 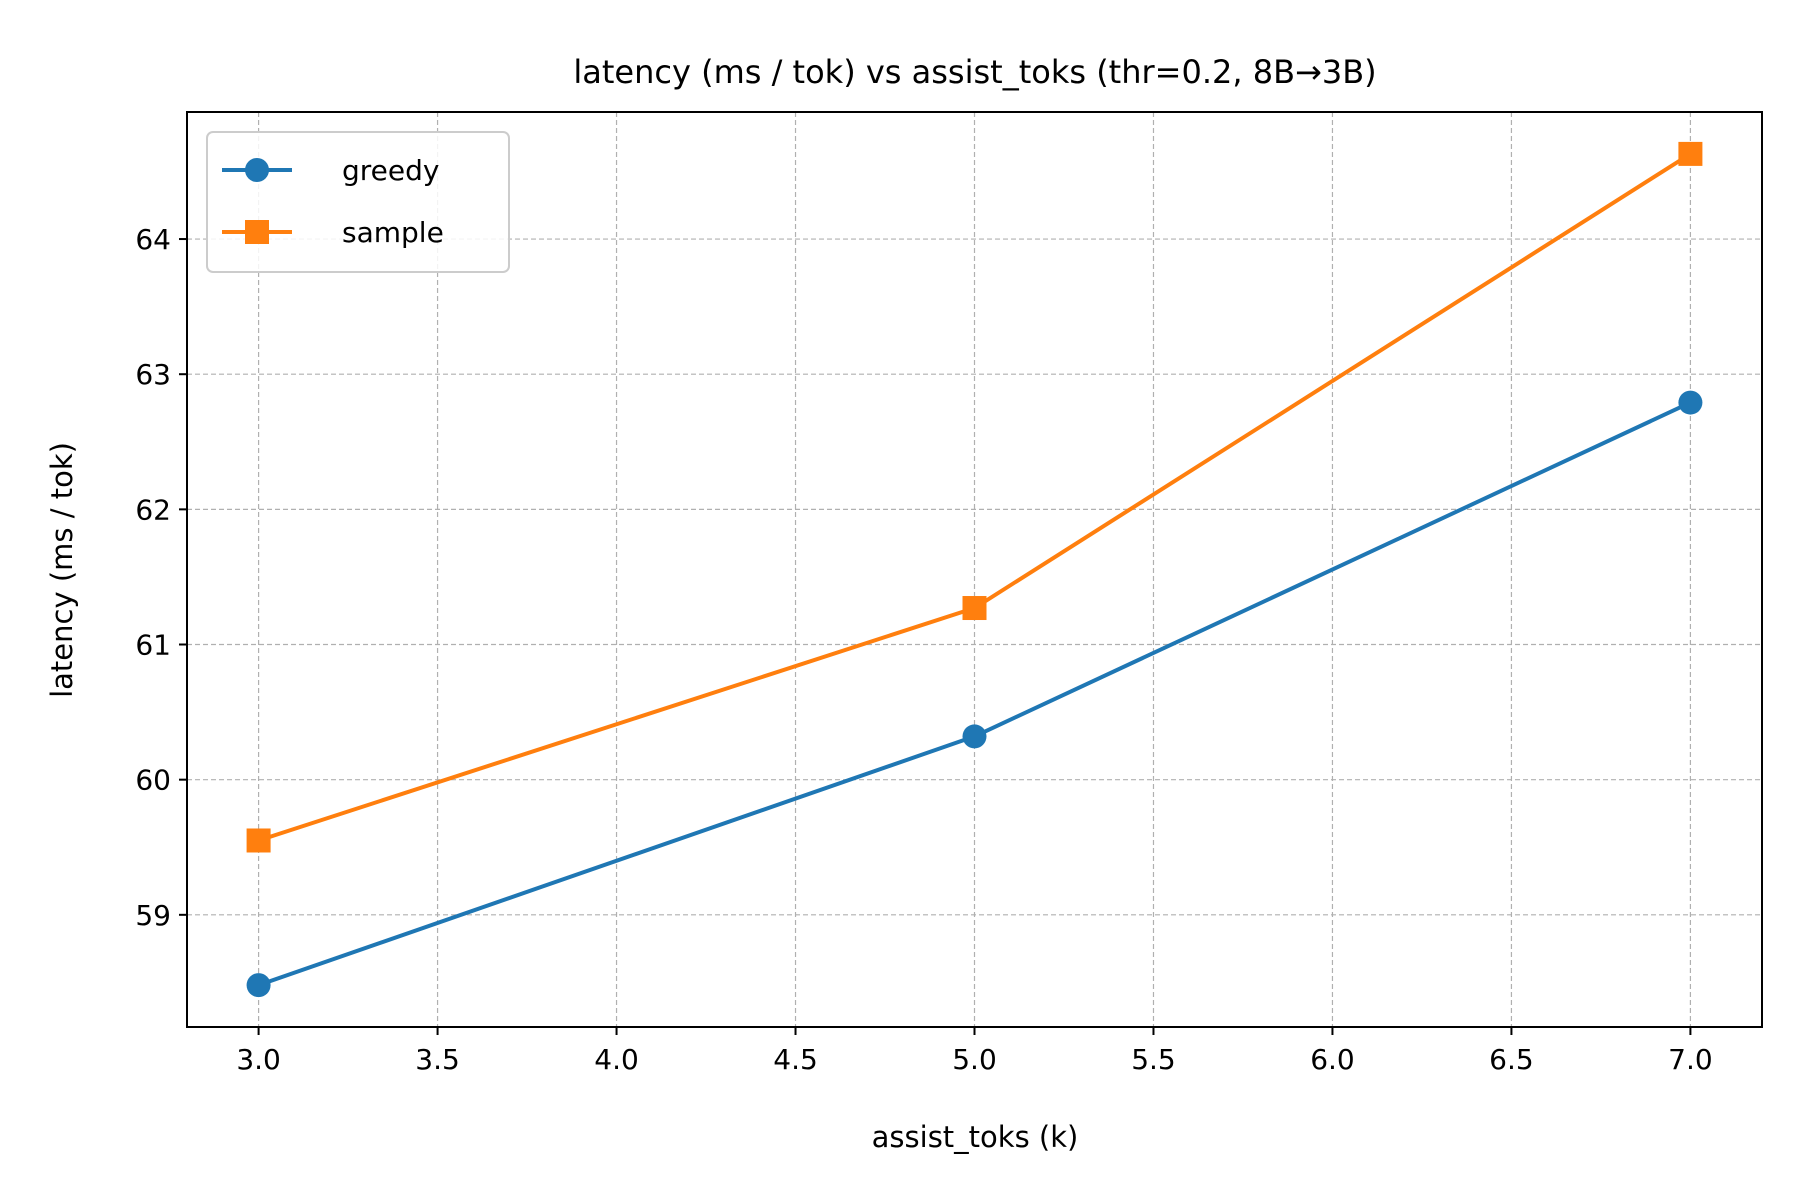 What do you see at coordinates (1511, 1059) in the screenshot?
I see `x-tick-label: 6.5` at bounding box center [1511, 1059].